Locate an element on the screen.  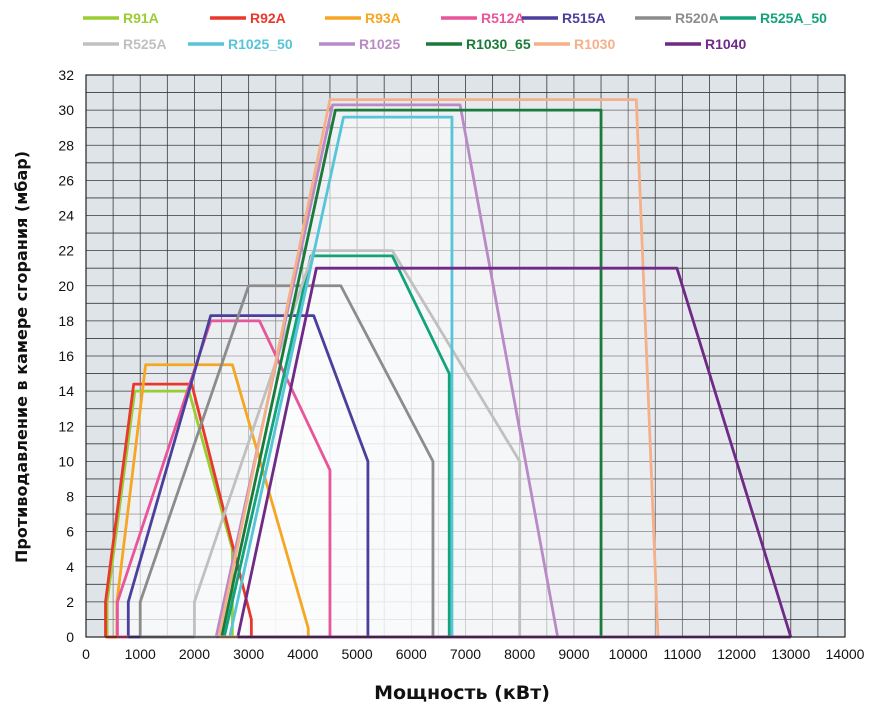
legend-label: R520A is located at coordinates (697, 18).